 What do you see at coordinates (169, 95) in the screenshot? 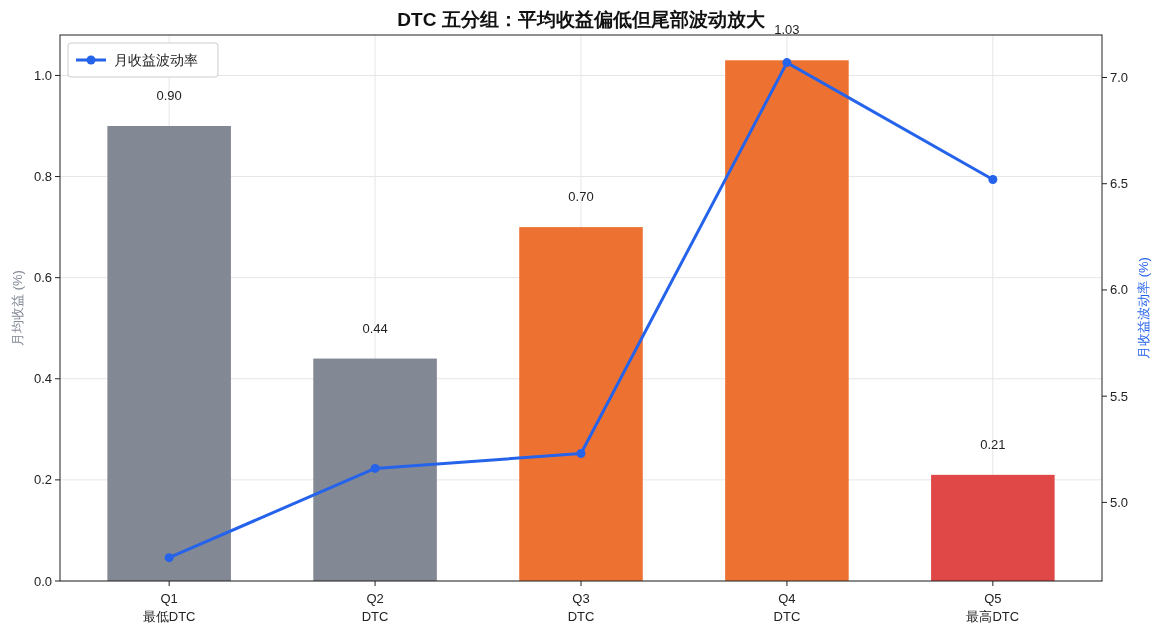
I see `data-label: 0.90` at bounding box center [169, 95].